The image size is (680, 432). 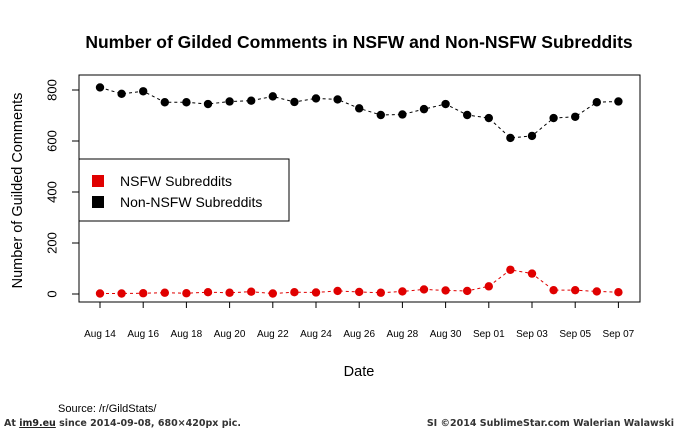 What do you see at coordinates (52, 192) in the screenshot?
I see `y-tick-label: 400` at bounding box center [52, 192].